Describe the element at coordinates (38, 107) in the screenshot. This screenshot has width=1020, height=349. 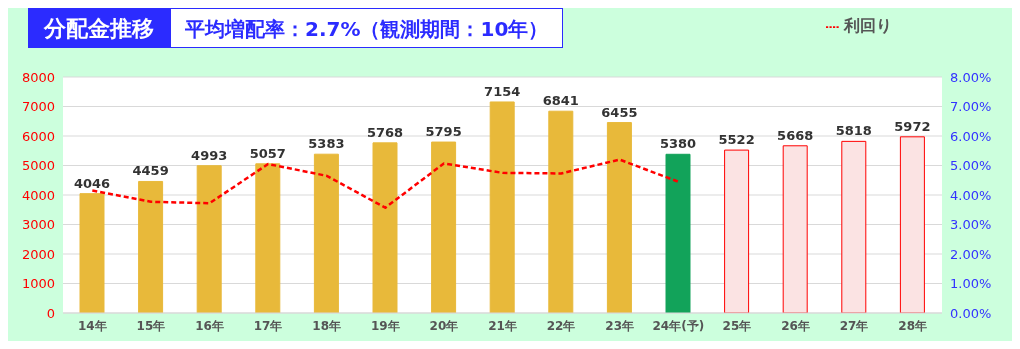
I see `y-tick-label: 7000` at that location.